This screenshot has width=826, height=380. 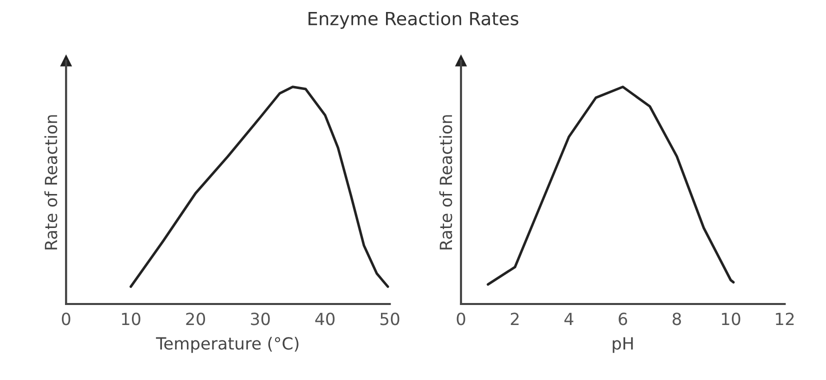 What do you see at coordinates (622, 345) in the screenshot?
I see `x-axis-title: pH` at bounding box center [622, 345].